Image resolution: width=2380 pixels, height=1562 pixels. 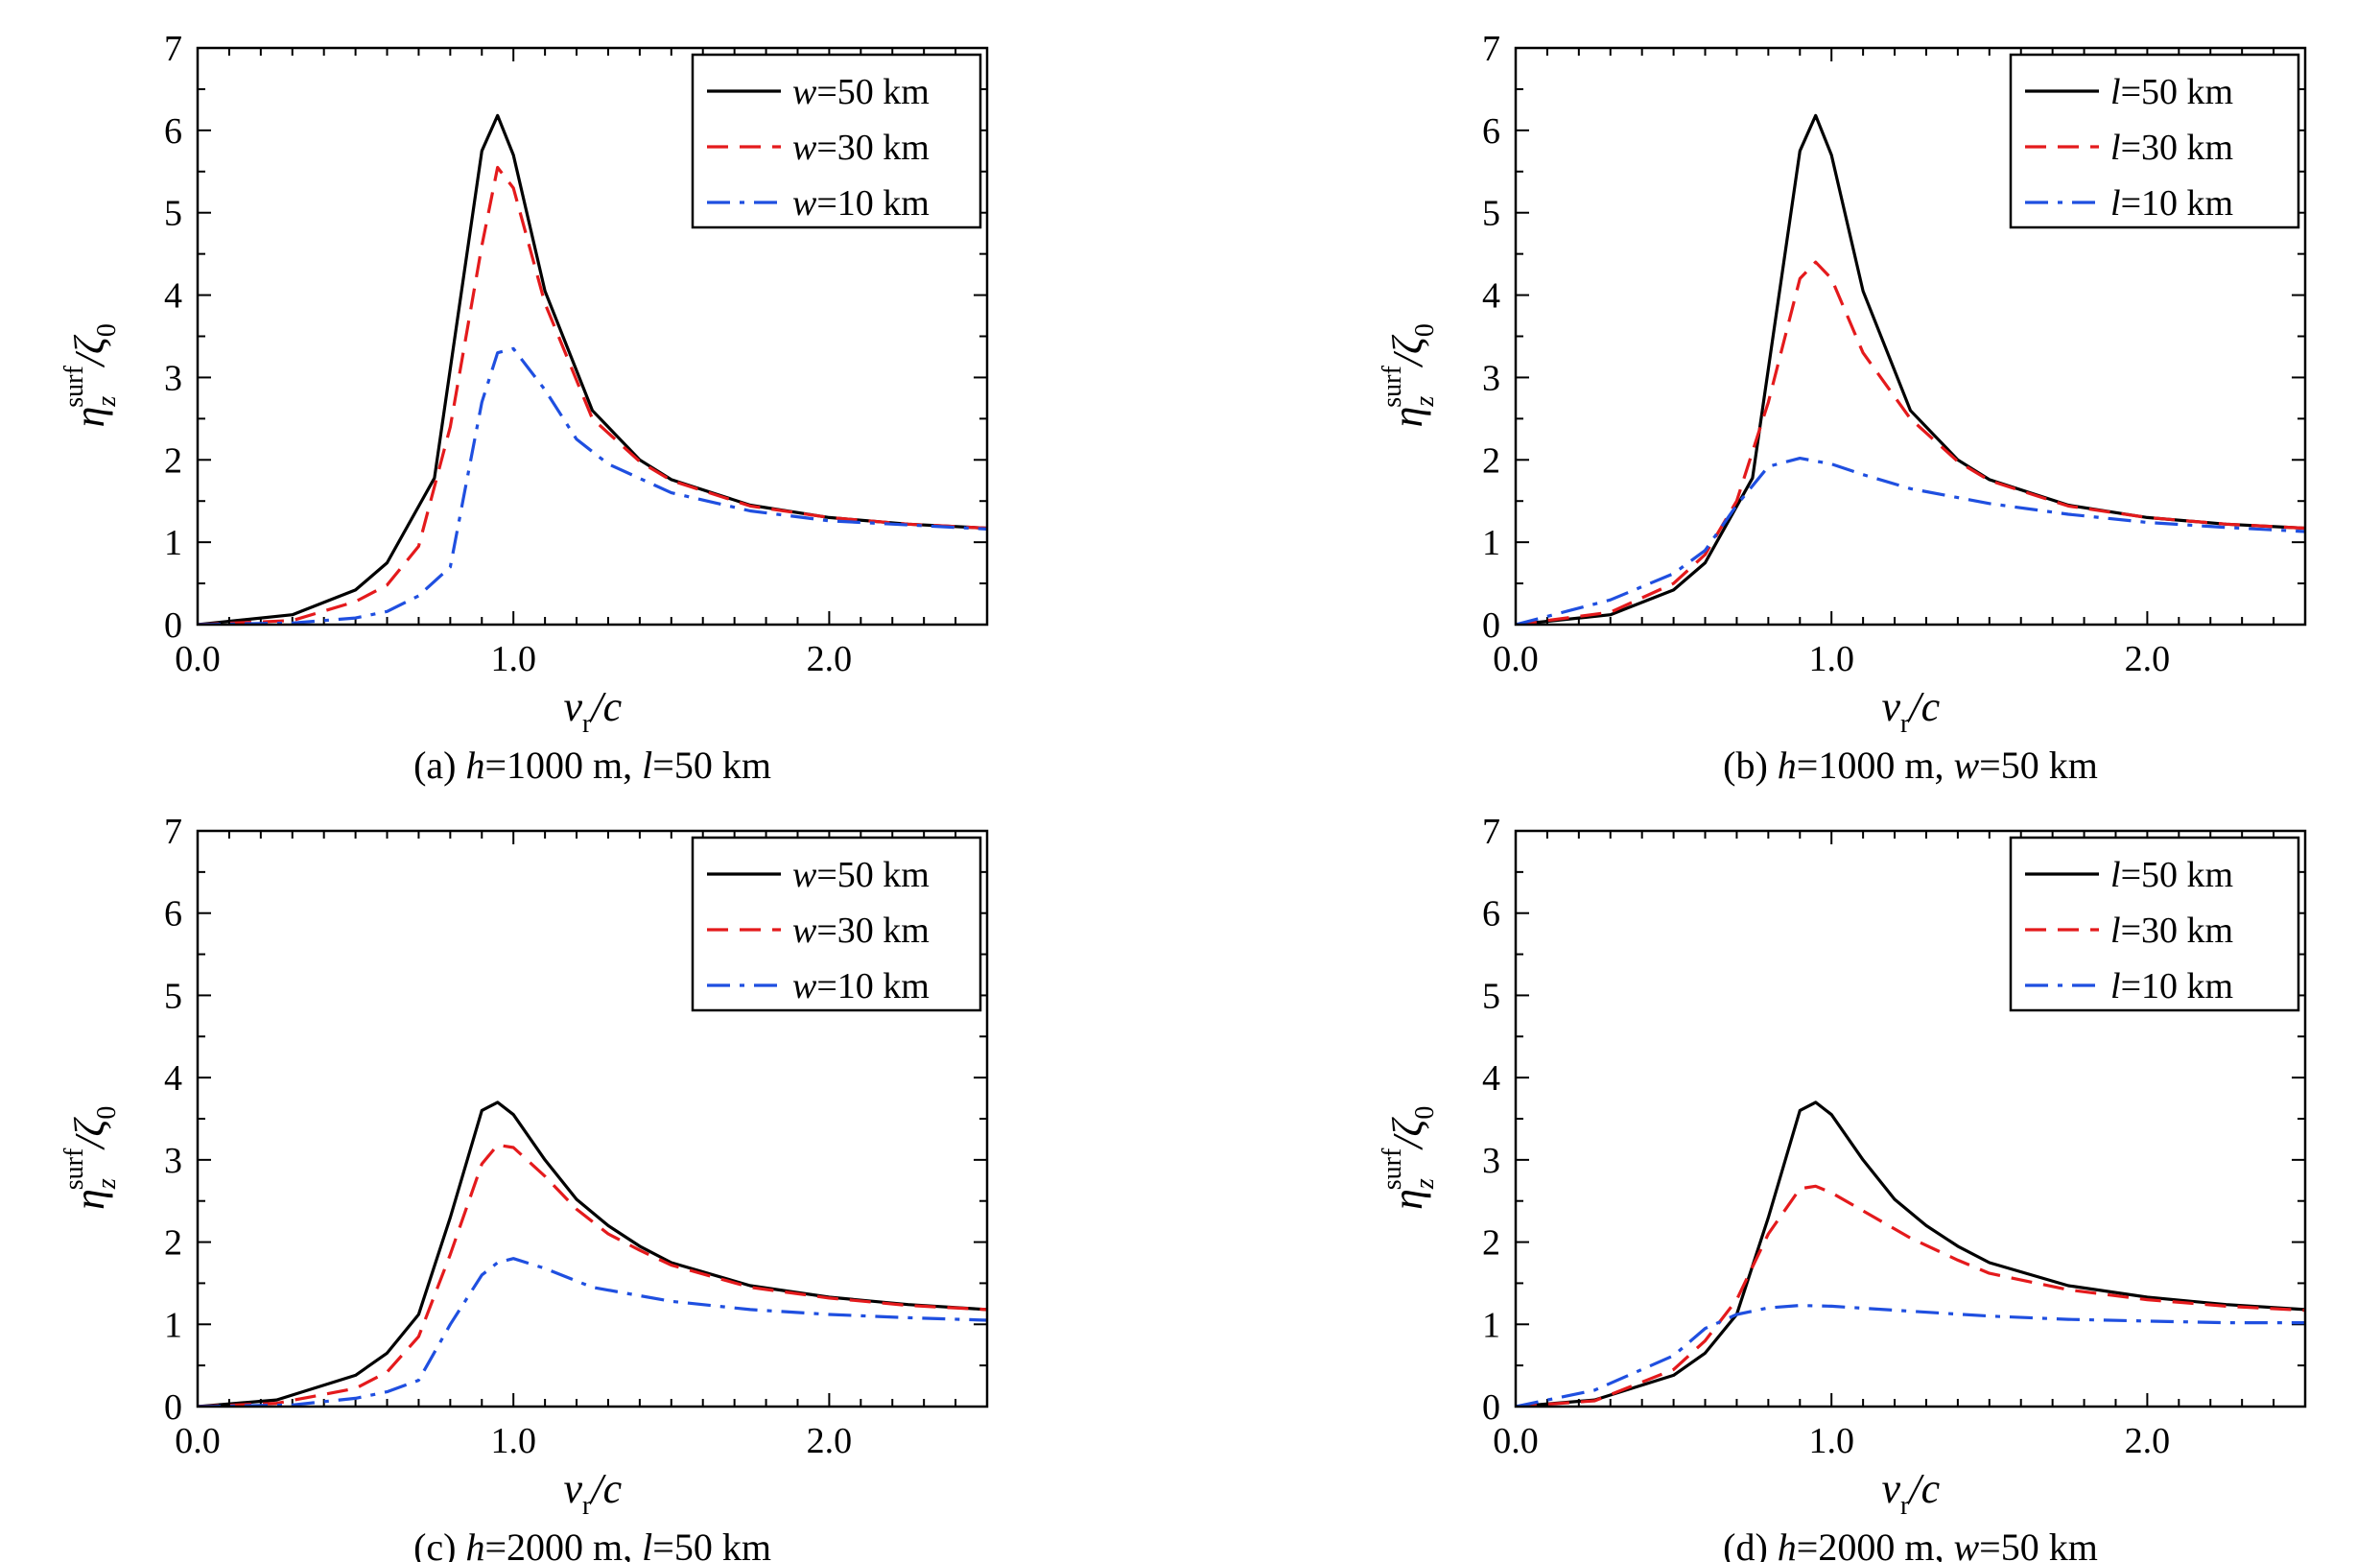 What do you see at coordinates (592, 1544) in the screenshot?
I see `panel-caption: (c) h=2000 m, l=50 km` at bounding box center [592, 1544].